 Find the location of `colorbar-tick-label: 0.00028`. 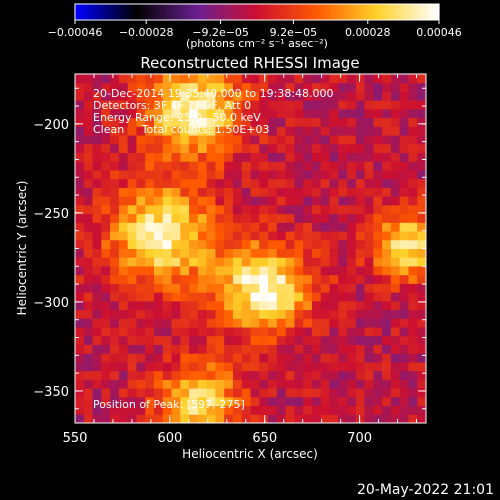

colorbar-tick-label: 0.00028 is located at coordinates (368, 32).